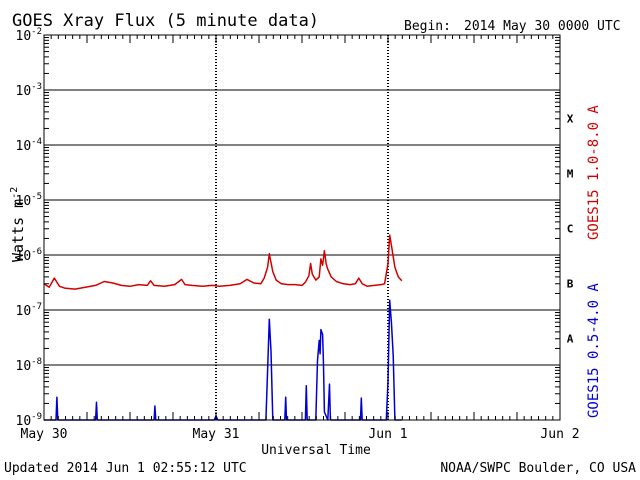 This screenshot has height=480, width=640. Describe the element at coordinates (29, 310) in the screenshot. I see `y-tick-label: 10⁻⁷` at that location.